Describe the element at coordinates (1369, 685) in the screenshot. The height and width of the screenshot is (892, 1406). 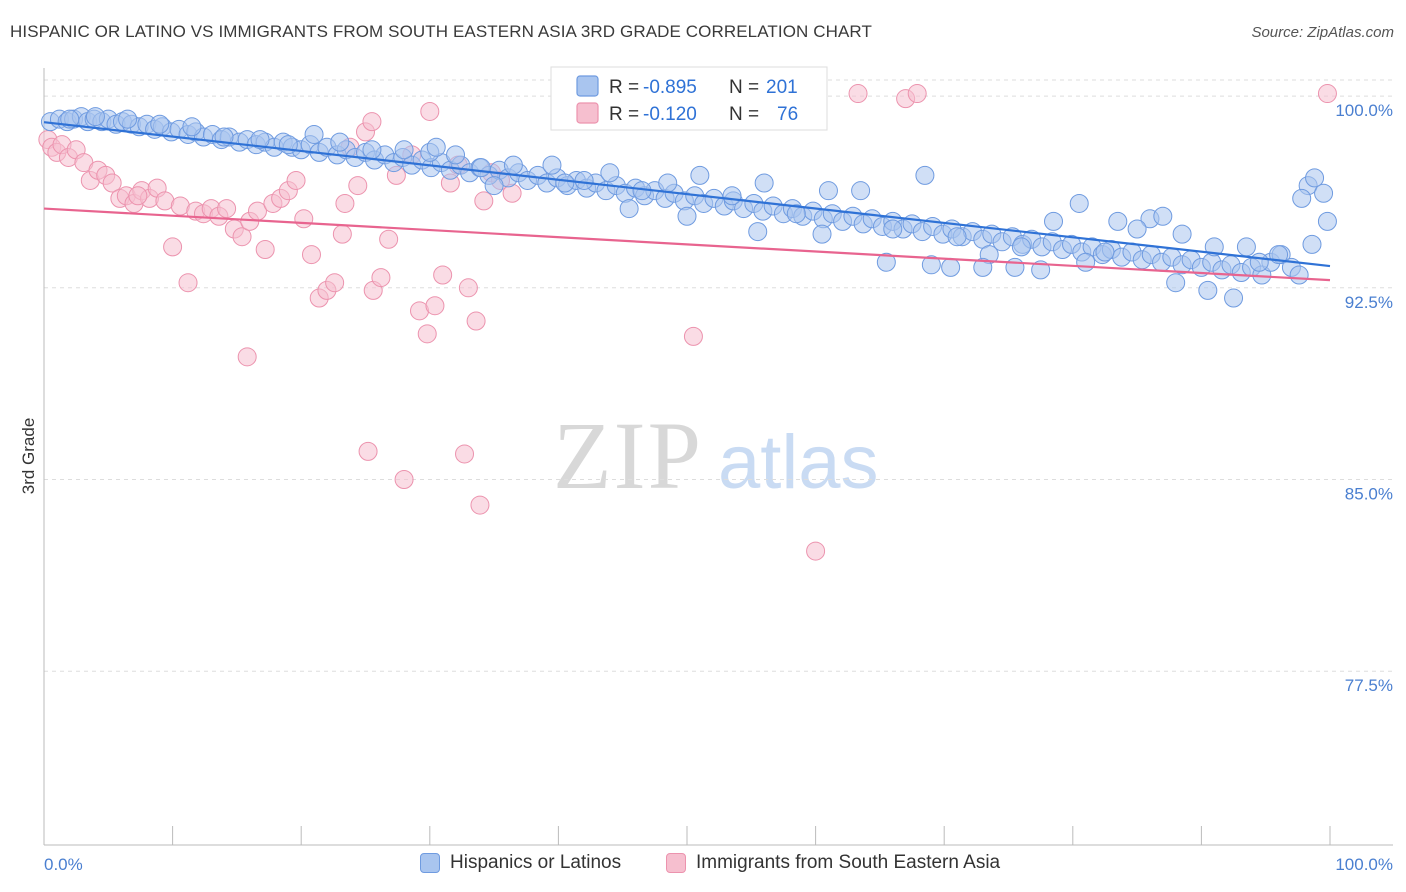
I see `y-tick-label: 77.5%` at that location.